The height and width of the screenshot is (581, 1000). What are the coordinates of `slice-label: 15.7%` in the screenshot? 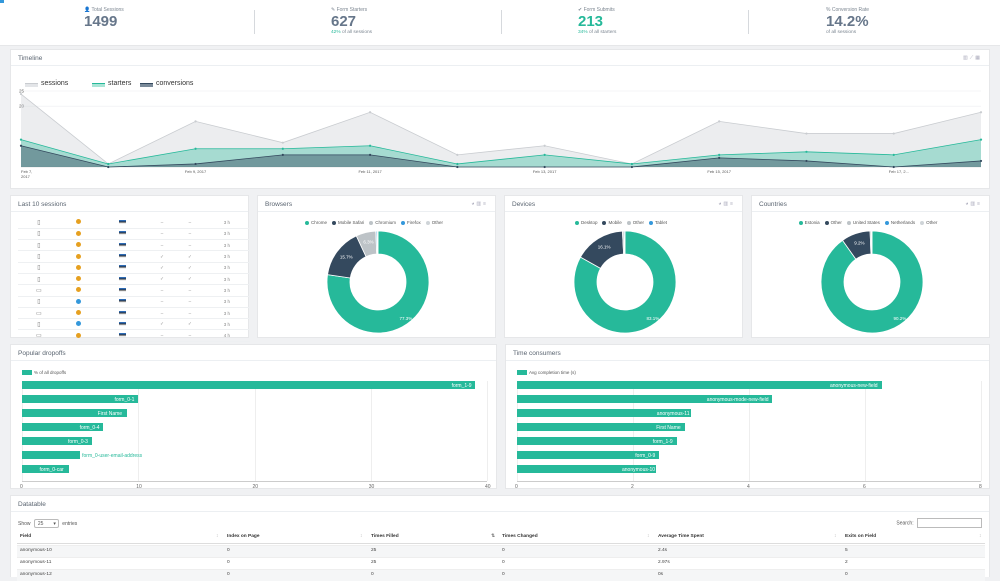 It's located at (346, 256).